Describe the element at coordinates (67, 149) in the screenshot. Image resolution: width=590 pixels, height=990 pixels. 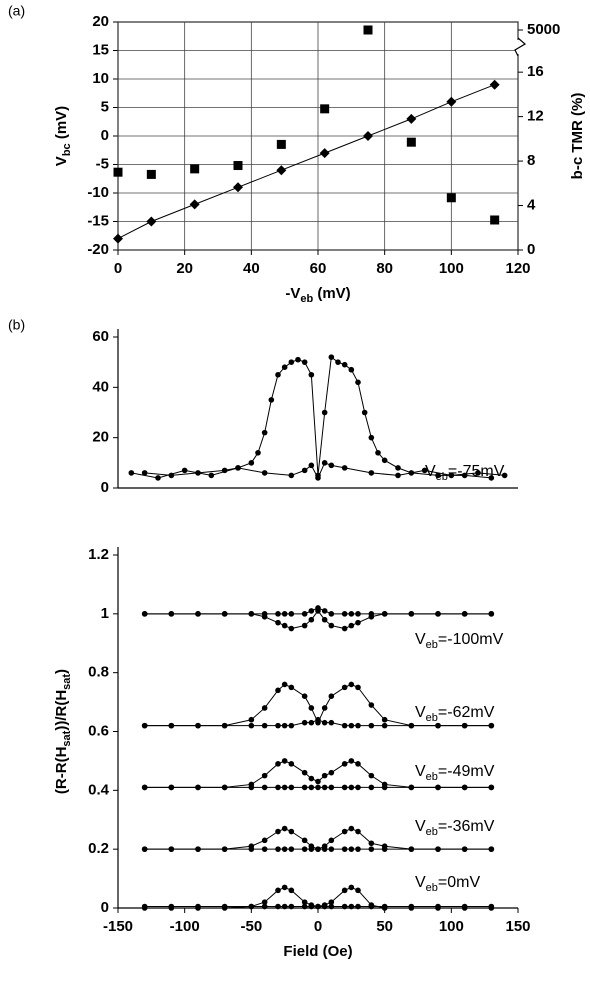
I see `y-axis-title-part: bc` at that location.